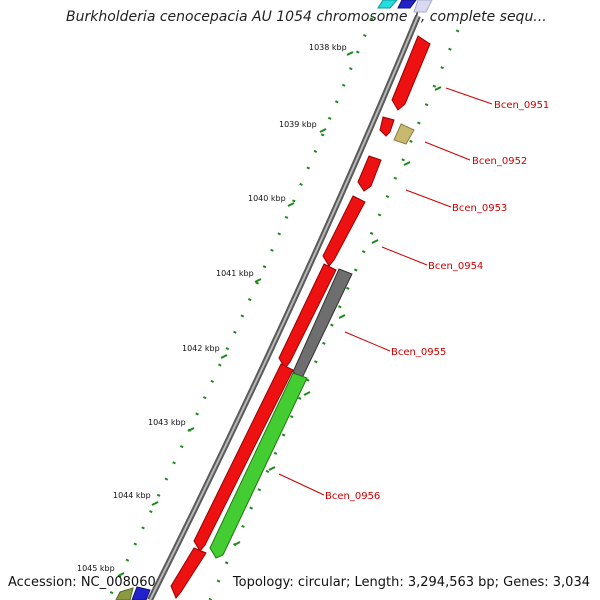  I want to click on gene-cyan, so click(387, 4).